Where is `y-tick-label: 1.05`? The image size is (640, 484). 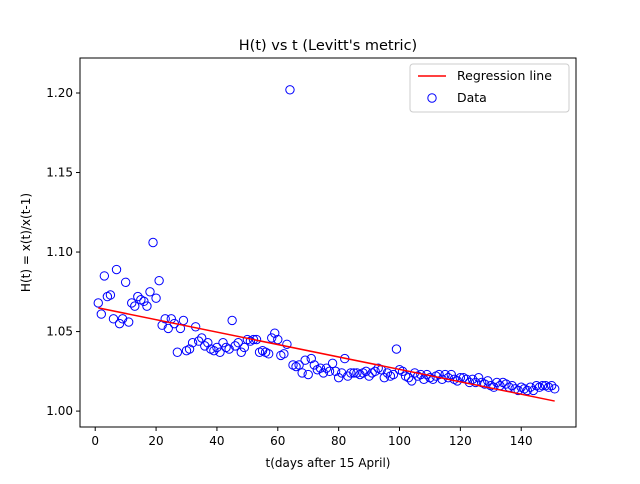 y-tick-label: 1.05 is located at coordinates (59, 332).